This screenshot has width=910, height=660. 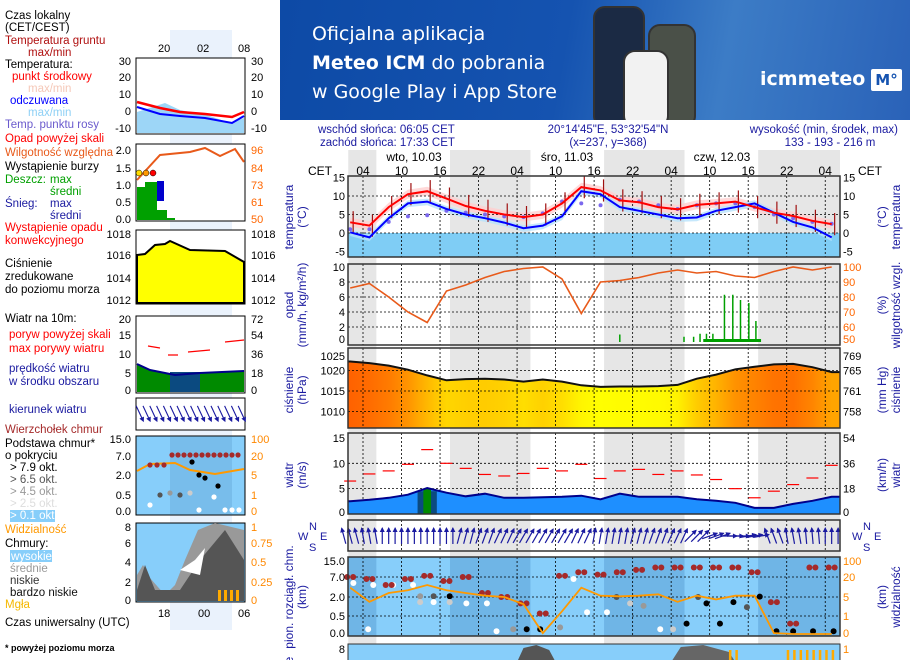 I want to click on legend-axis-tick: 1014, so click(x=263, y=279).